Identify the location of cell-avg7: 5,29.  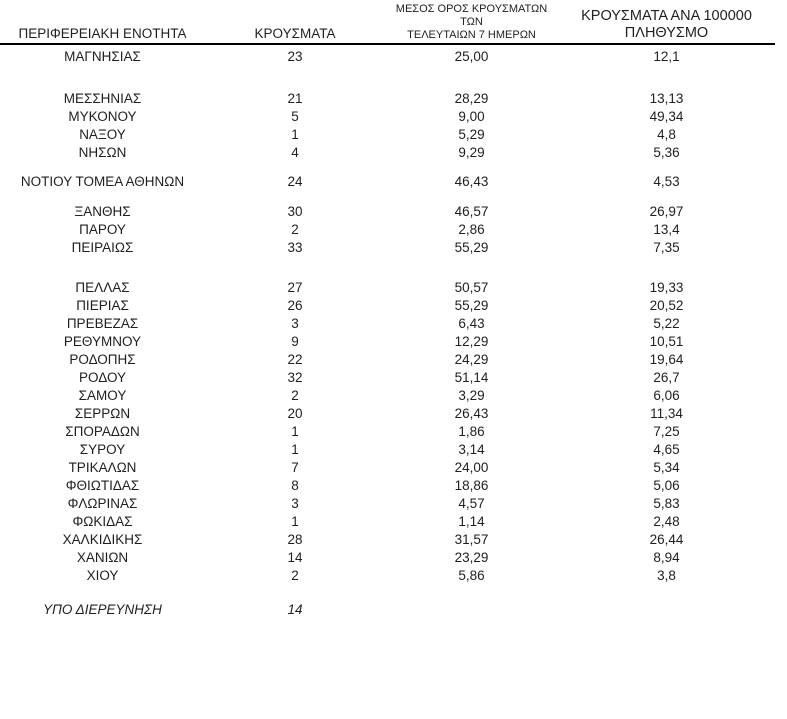
(471, 134).